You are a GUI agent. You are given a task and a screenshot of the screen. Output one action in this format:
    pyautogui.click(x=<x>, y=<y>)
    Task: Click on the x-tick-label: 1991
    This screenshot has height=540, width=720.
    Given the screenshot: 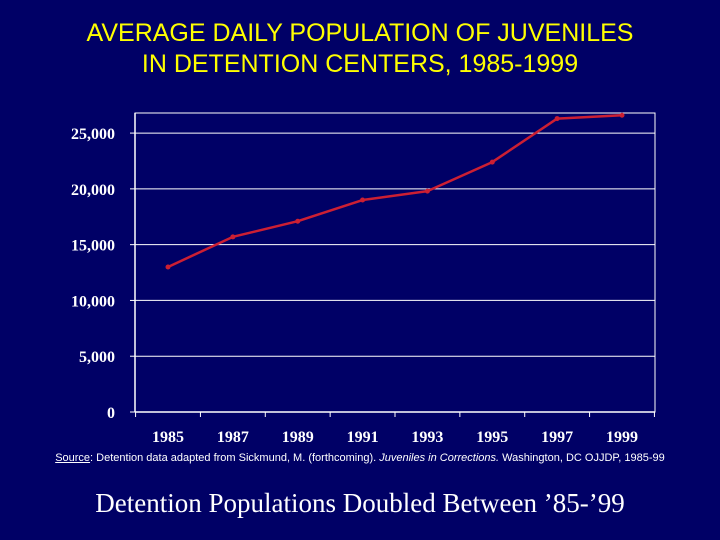 What is the action you would take?
    pyautogui.click(x=363, y=437)
    